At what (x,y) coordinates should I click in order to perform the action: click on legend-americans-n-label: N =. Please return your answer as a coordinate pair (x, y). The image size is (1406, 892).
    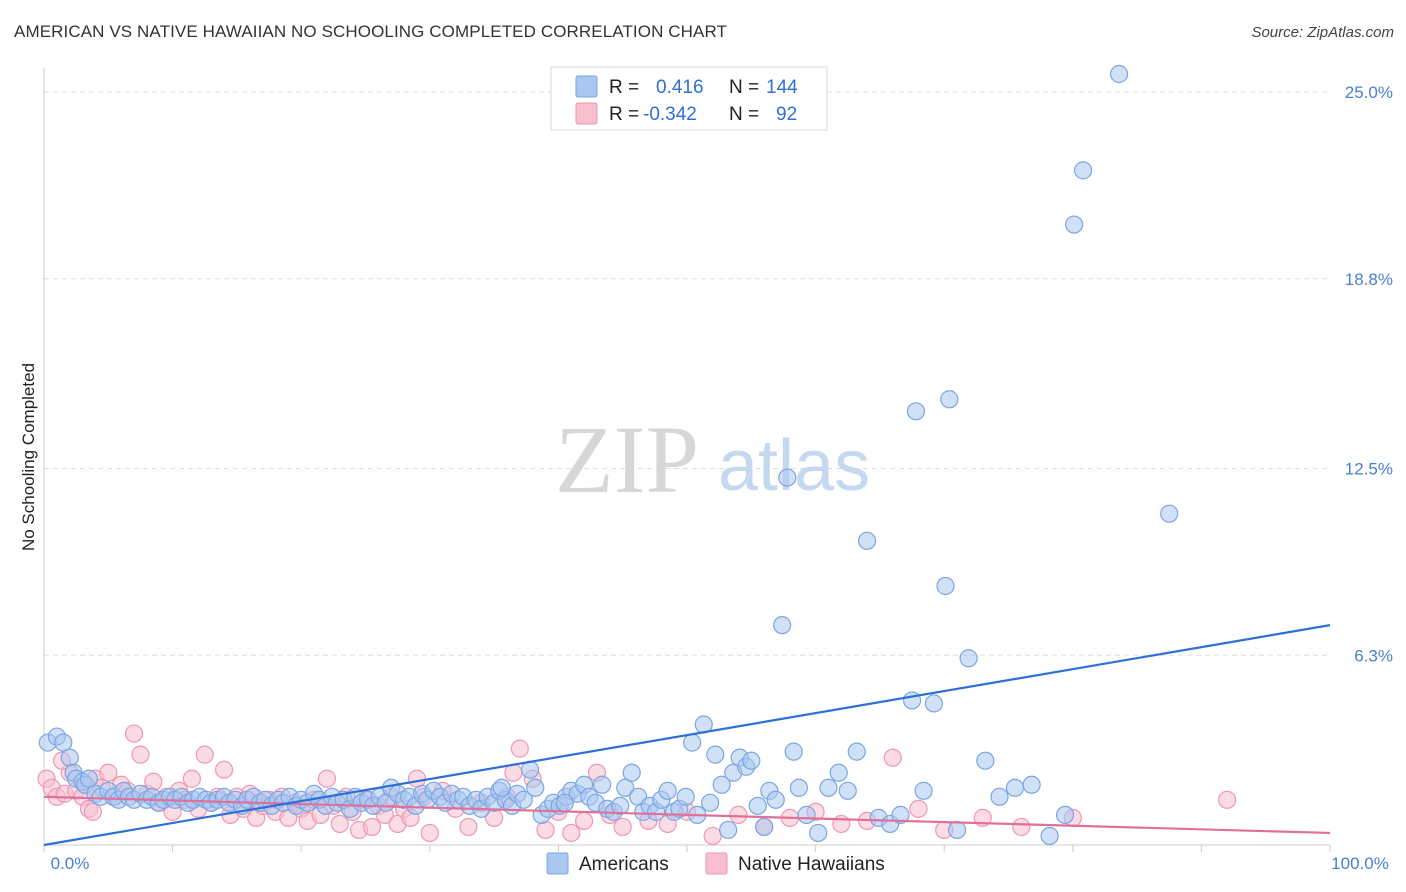
    Looking at the image, I should click on (744, 87).